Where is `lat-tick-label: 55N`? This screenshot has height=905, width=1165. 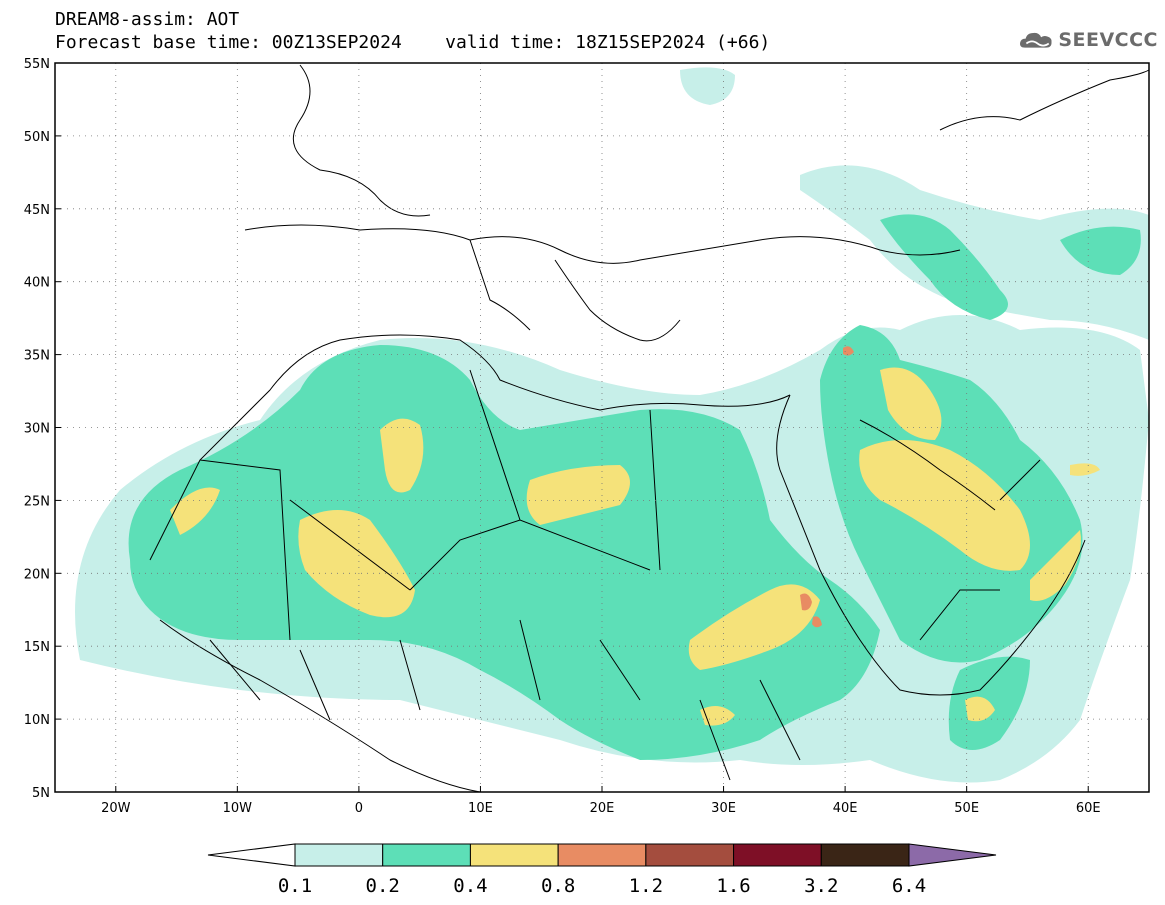
lat-tick-label: 55N is located at coordinates (37, 64).